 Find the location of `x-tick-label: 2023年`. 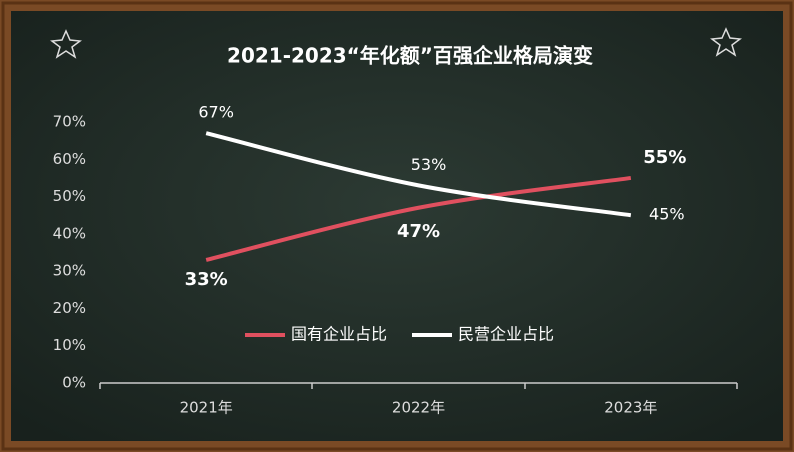

x-tick-label: 2023年 is located at coordinates (630, 408).